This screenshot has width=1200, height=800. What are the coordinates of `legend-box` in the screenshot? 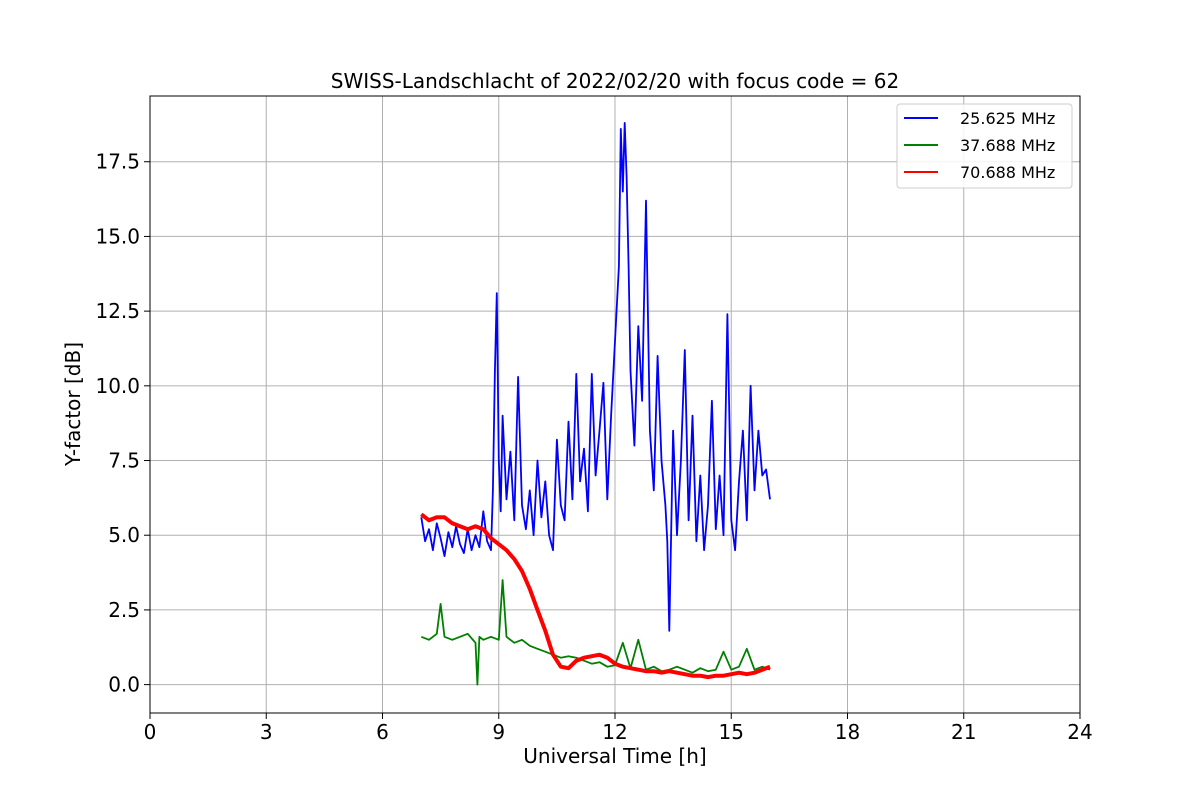 It's located at (984, 146).